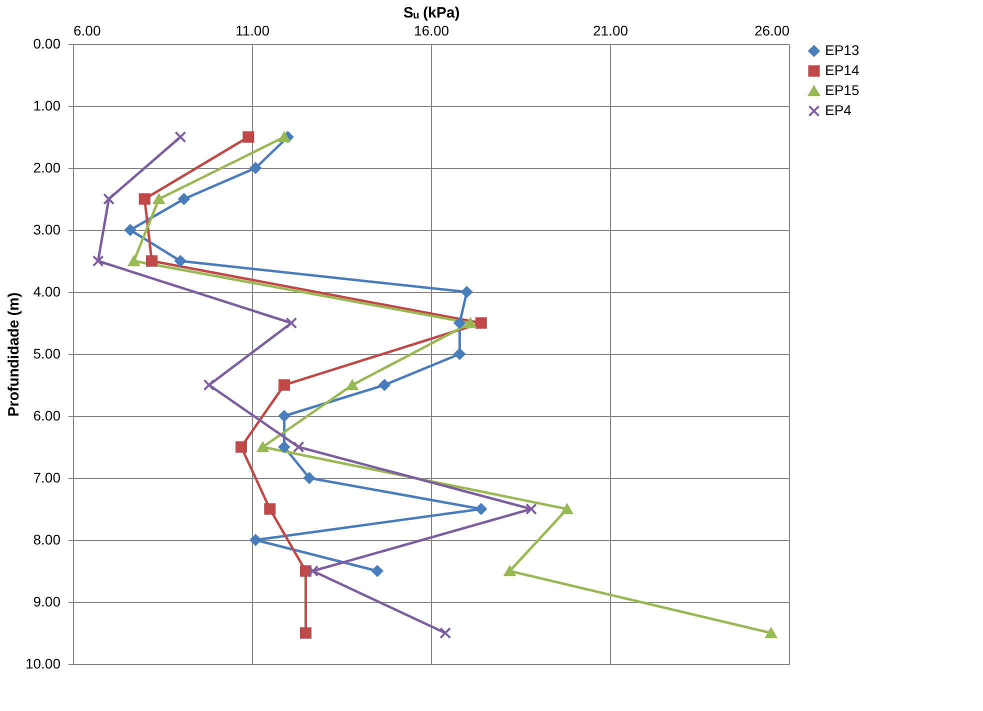 The height and width of the screenshot is (711, 983). I want to click on legend-label: EP4, so click(838, 110).